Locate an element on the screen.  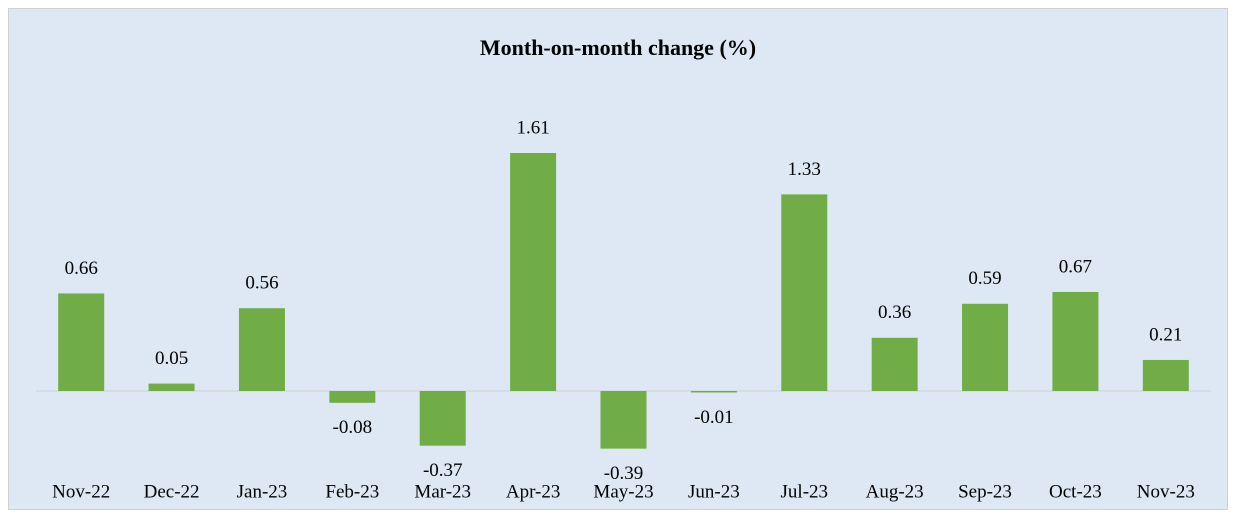
data-label: -0.01 is located at coordinates (714, 417).